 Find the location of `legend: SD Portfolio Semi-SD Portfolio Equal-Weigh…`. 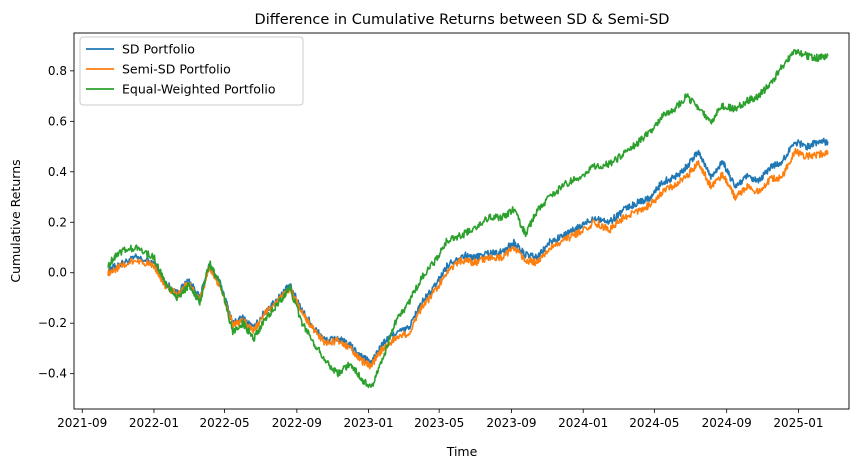

legend: SD Portfolio Semi-SD Portfolio Equal-Weigh… is located at coordinates (191, 71).